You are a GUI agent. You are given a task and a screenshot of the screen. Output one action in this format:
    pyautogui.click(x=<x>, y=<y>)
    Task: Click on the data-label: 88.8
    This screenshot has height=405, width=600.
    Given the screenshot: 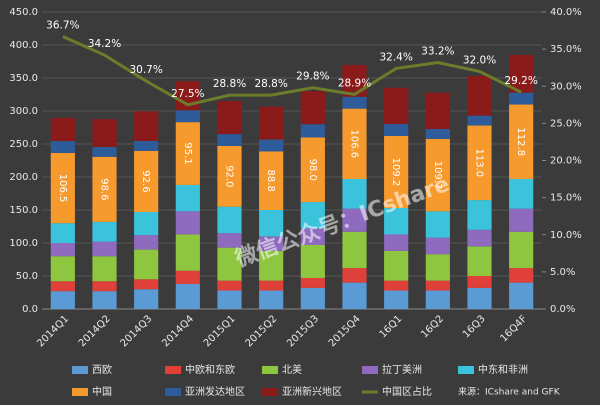 What is the action you would take?
    pyautogui.click(x=270, y=181)
    